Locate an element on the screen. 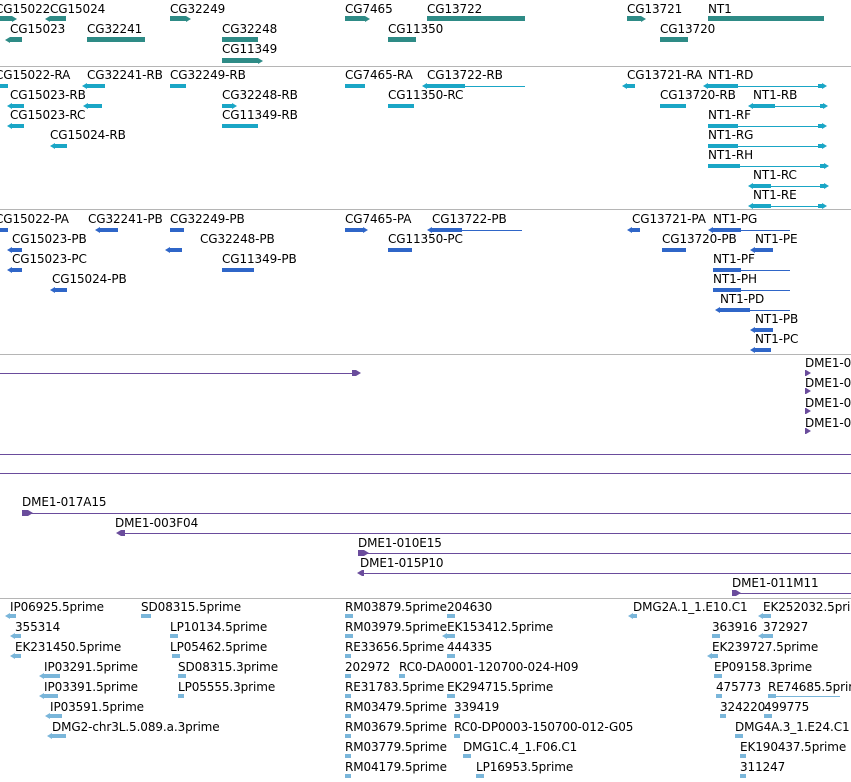  feature-label-sd08315-5prime: SD08315.5prime is located at coordinates (191, 607).